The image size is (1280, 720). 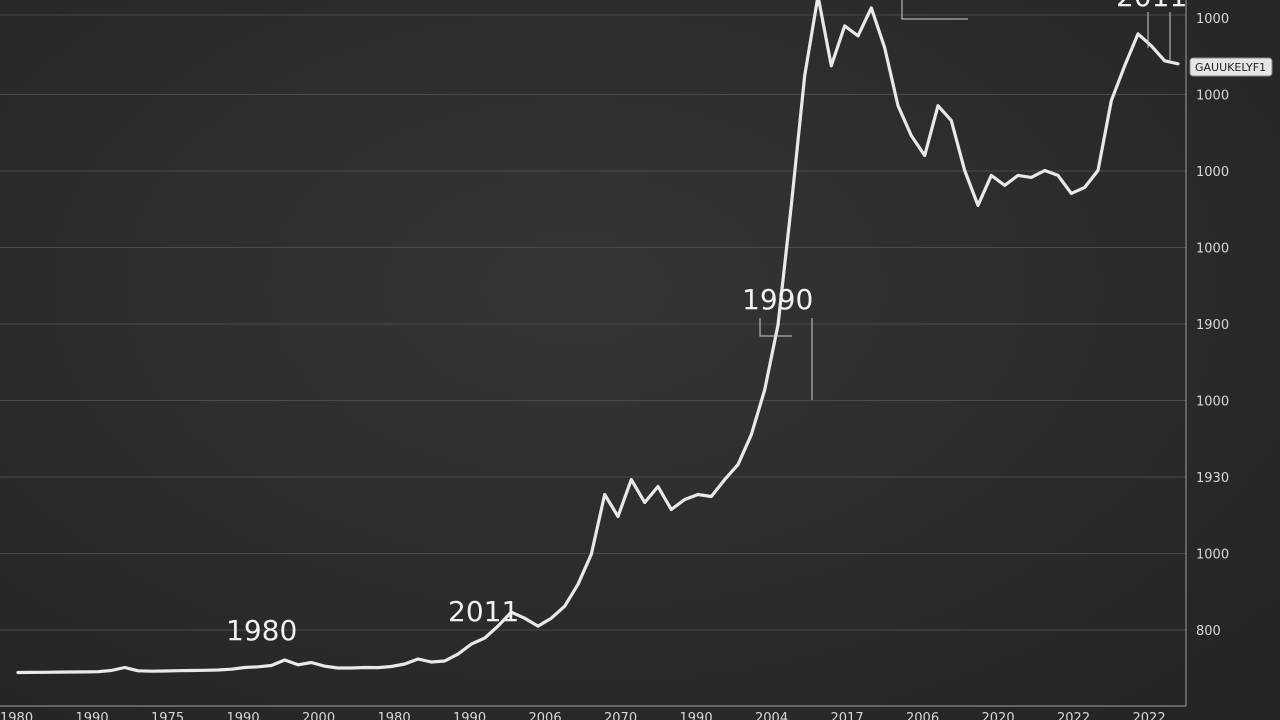 What do you see at coordinates (847, 715) in the screenshot?
I see `x-tick-label: 2017` at bounding box center [847, 715].